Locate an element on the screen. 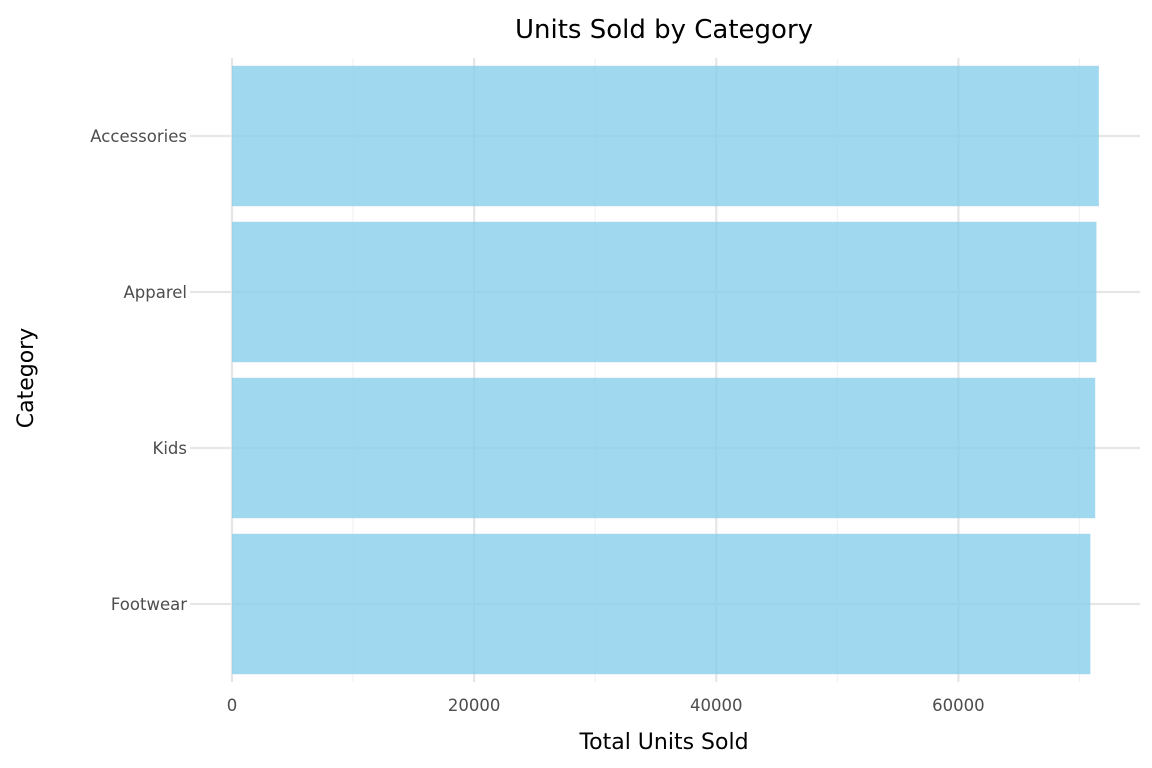 The width and height of the screenshot is (1152, 768). x-axis-title: Total Units Sold is located at coordinates (663, 742).